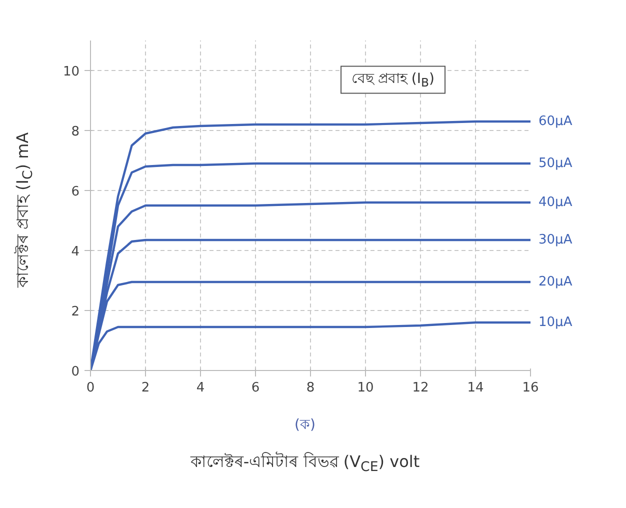 The width and height of the screenshot is (626, 508). Describe the element at coordinates (75, 132) in the screenshot. I see `y-tick-label: 8` at that location.